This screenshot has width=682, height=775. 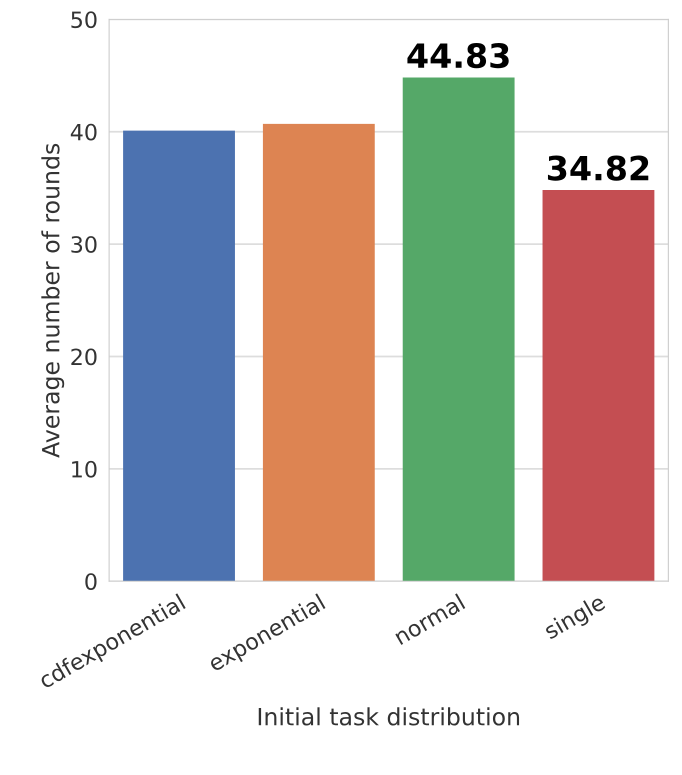 What do you see at coordinates (84, 19) in the screenshot?
I see `y-tick-label: 50` at bounding box center [84, 19].